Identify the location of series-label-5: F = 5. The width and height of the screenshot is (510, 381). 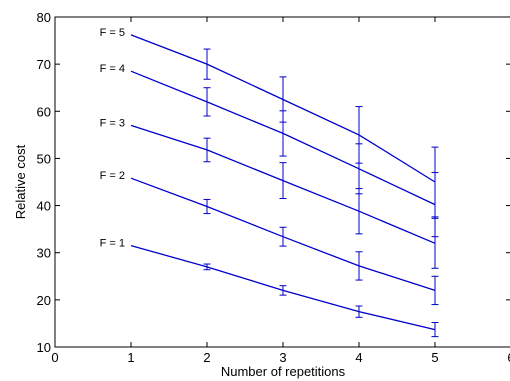
(112, 33).